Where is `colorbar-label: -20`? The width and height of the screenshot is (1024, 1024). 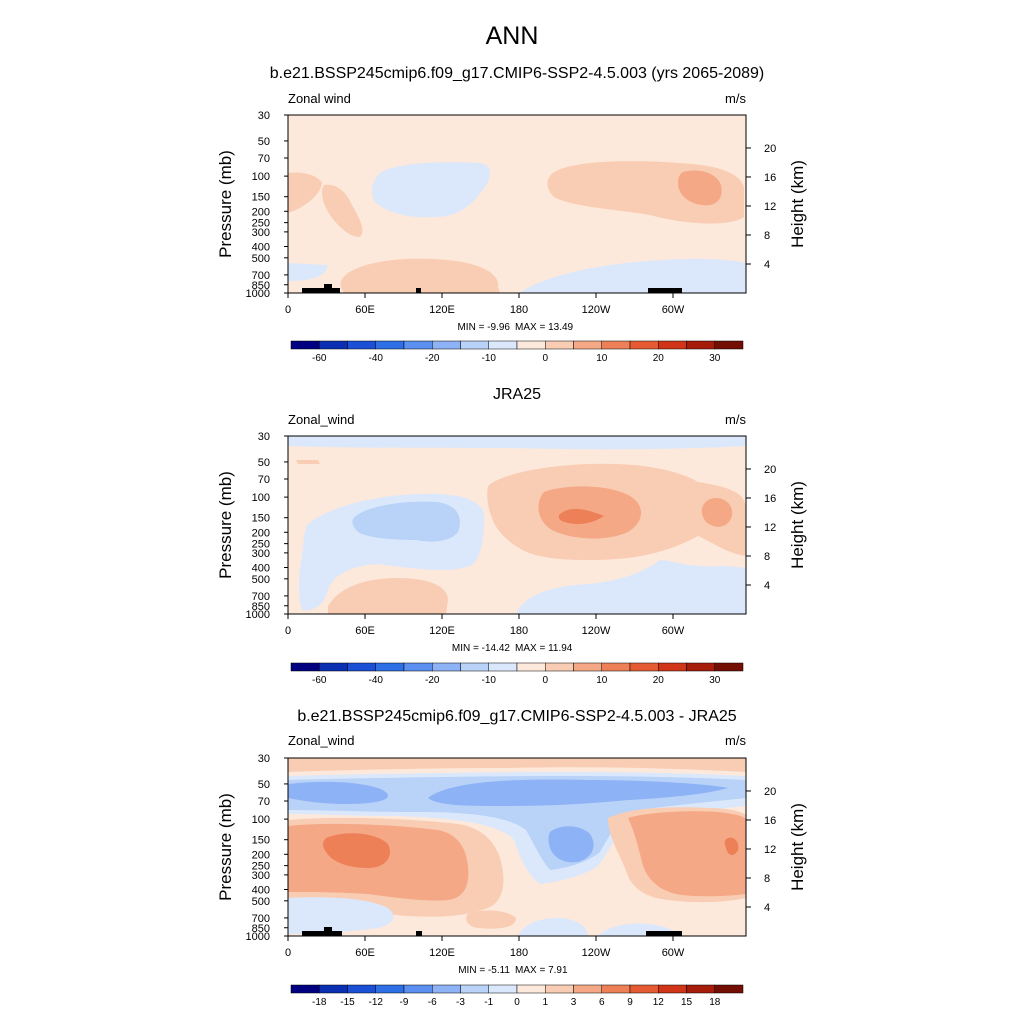 colorbar-label: -20 is located at coordinates (432, 680).